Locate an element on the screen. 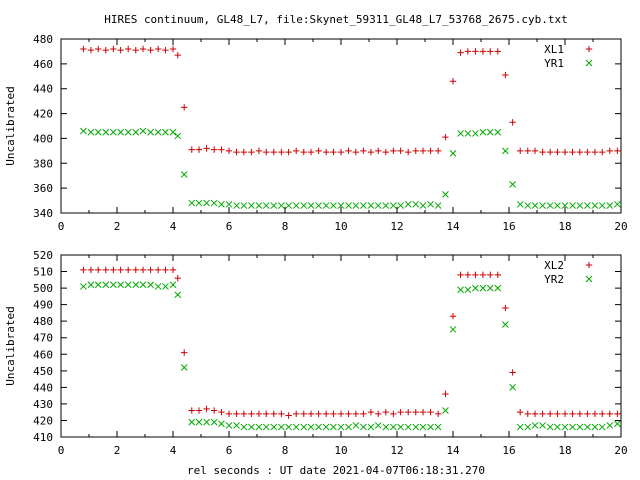 The width and height of the screenshot is (640, 480). legend-label: XL1 is located at coordinates (554, 49).